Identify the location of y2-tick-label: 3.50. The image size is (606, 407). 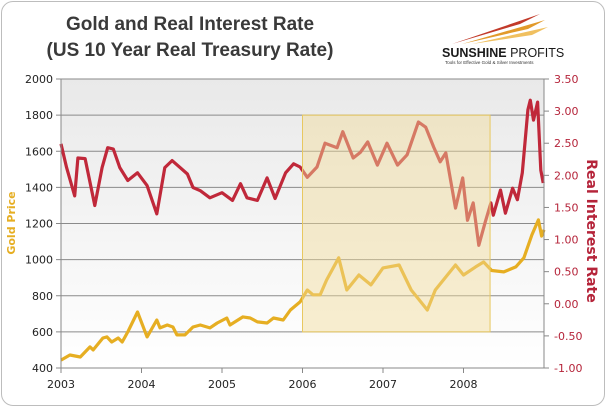
(566, 79).